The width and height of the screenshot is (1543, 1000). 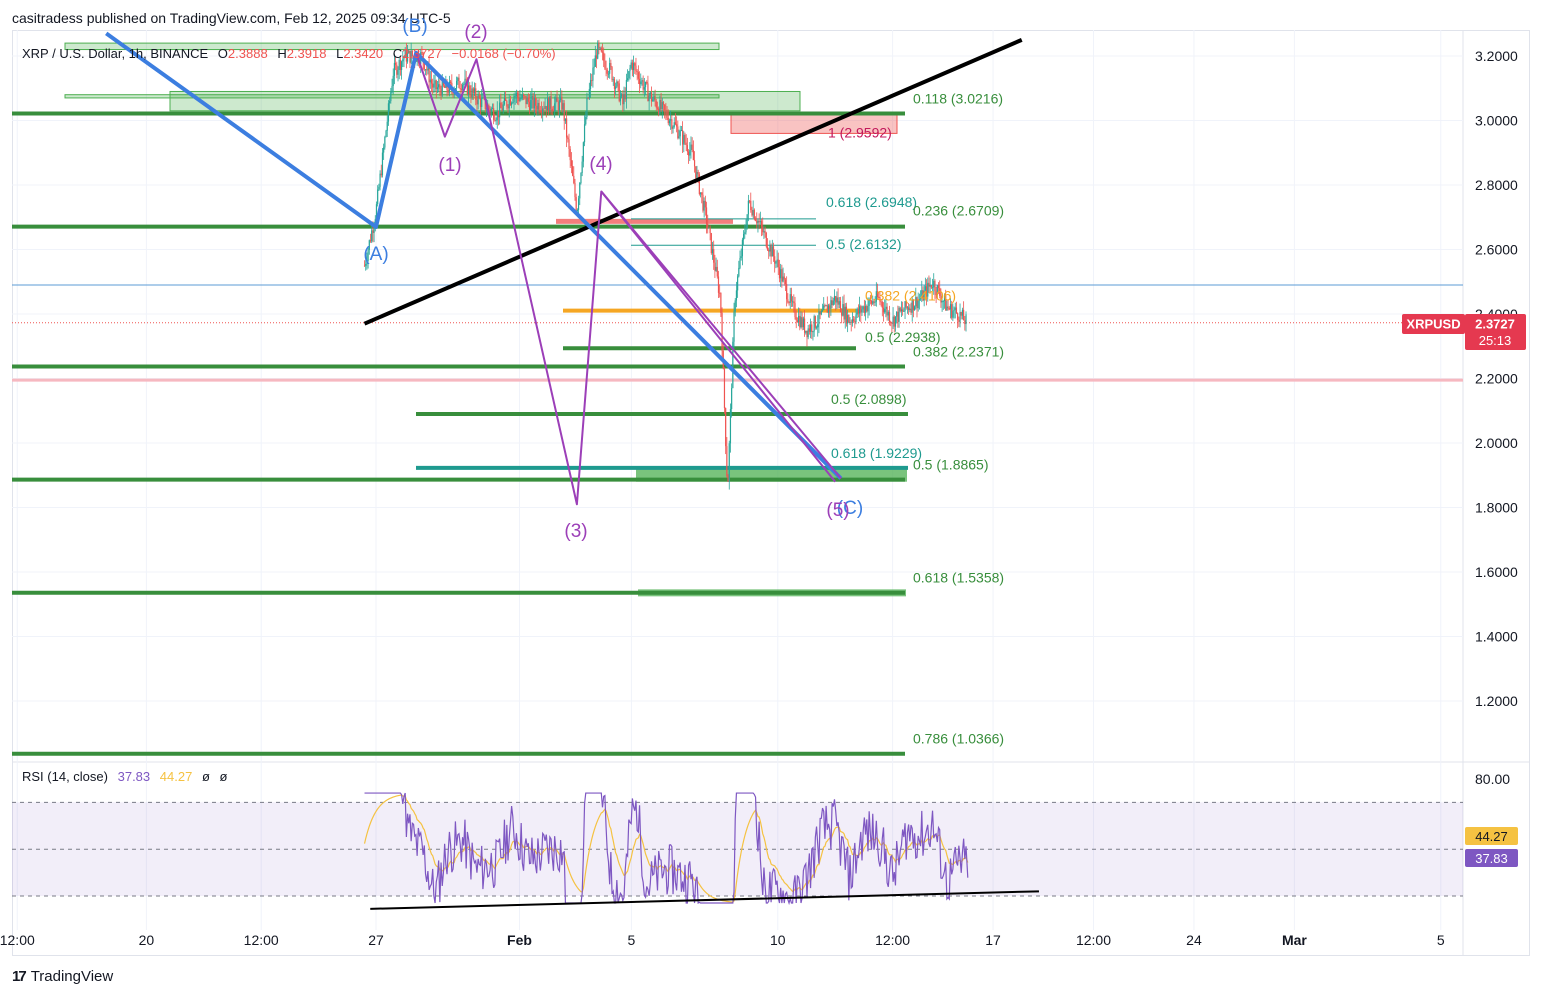 What do you see at coordinates (1294, 940) in the screenshot?
I see `time-tick-label: Mar` at bounding box center [1294, 940].